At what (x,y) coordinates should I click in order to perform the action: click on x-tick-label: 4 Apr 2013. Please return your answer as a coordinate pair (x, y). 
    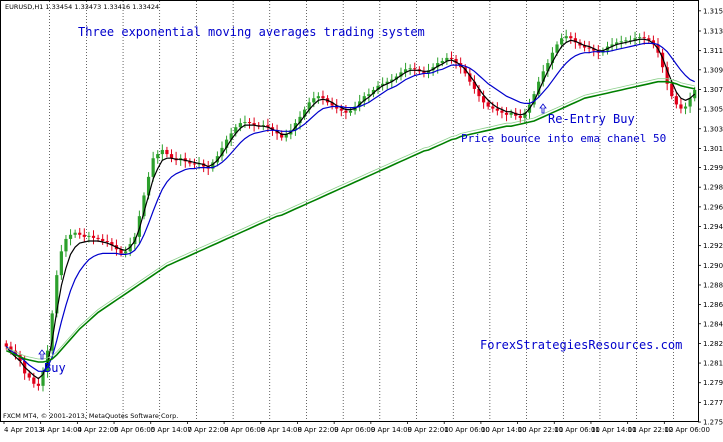
    Looking at the image, I should click on (23, 430).